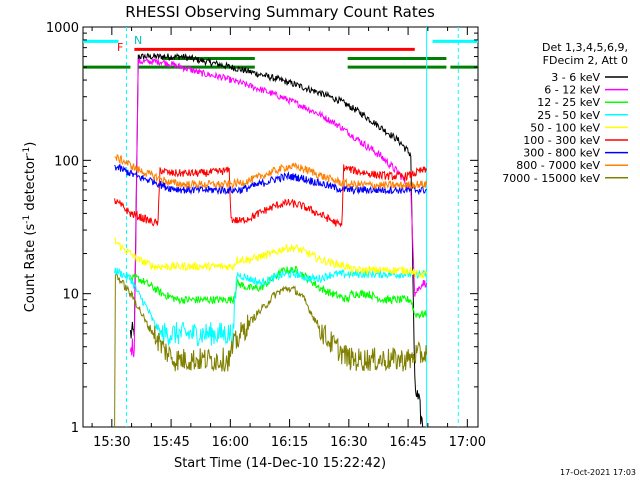 The width and height of the screenshot is (640, 480). What do you see at coordinates (561, 140) in the screenshot?
I see `legend-entry-label: 100 - 300 keV` at bounding box center [561, 140].